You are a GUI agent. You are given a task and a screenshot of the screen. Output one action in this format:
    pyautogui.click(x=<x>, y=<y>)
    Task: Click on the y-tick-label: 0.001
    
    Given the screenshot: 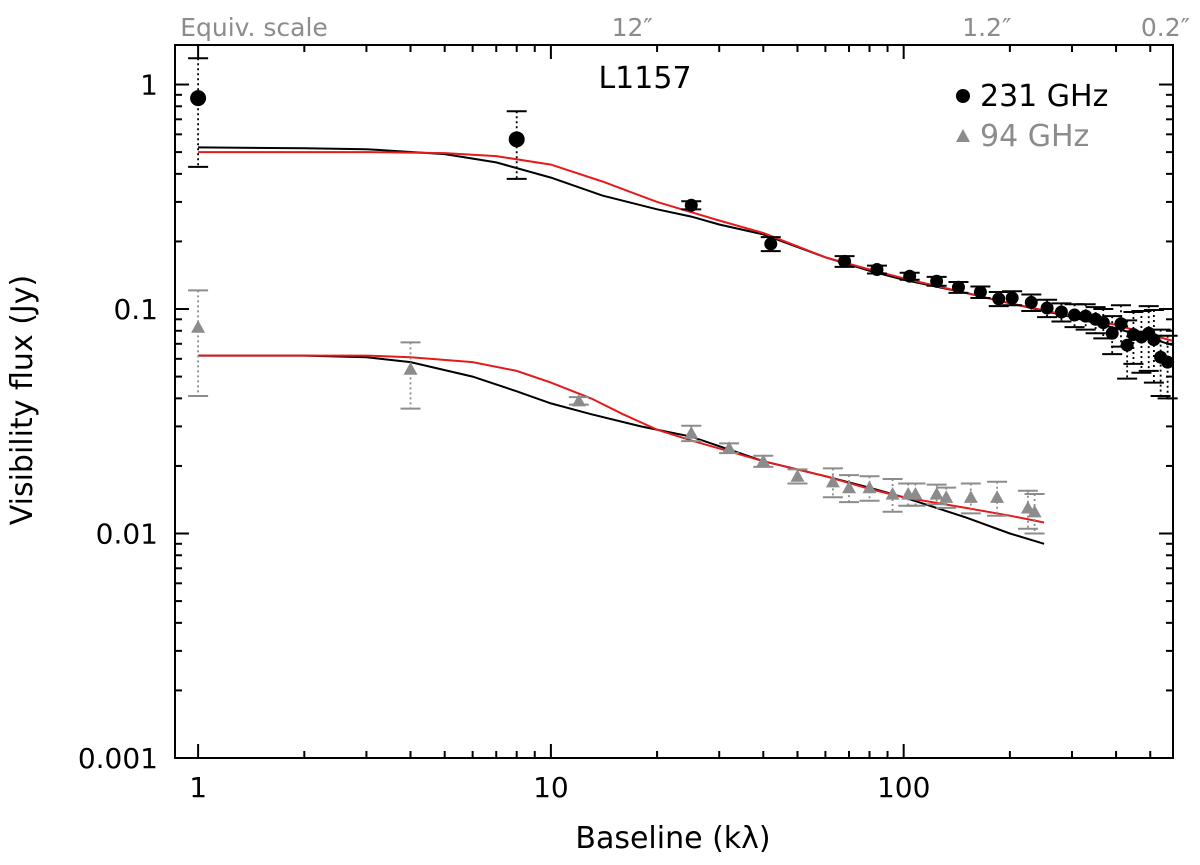 What is the action you would take?
    pyautogui.click(x=118, y=758)
    